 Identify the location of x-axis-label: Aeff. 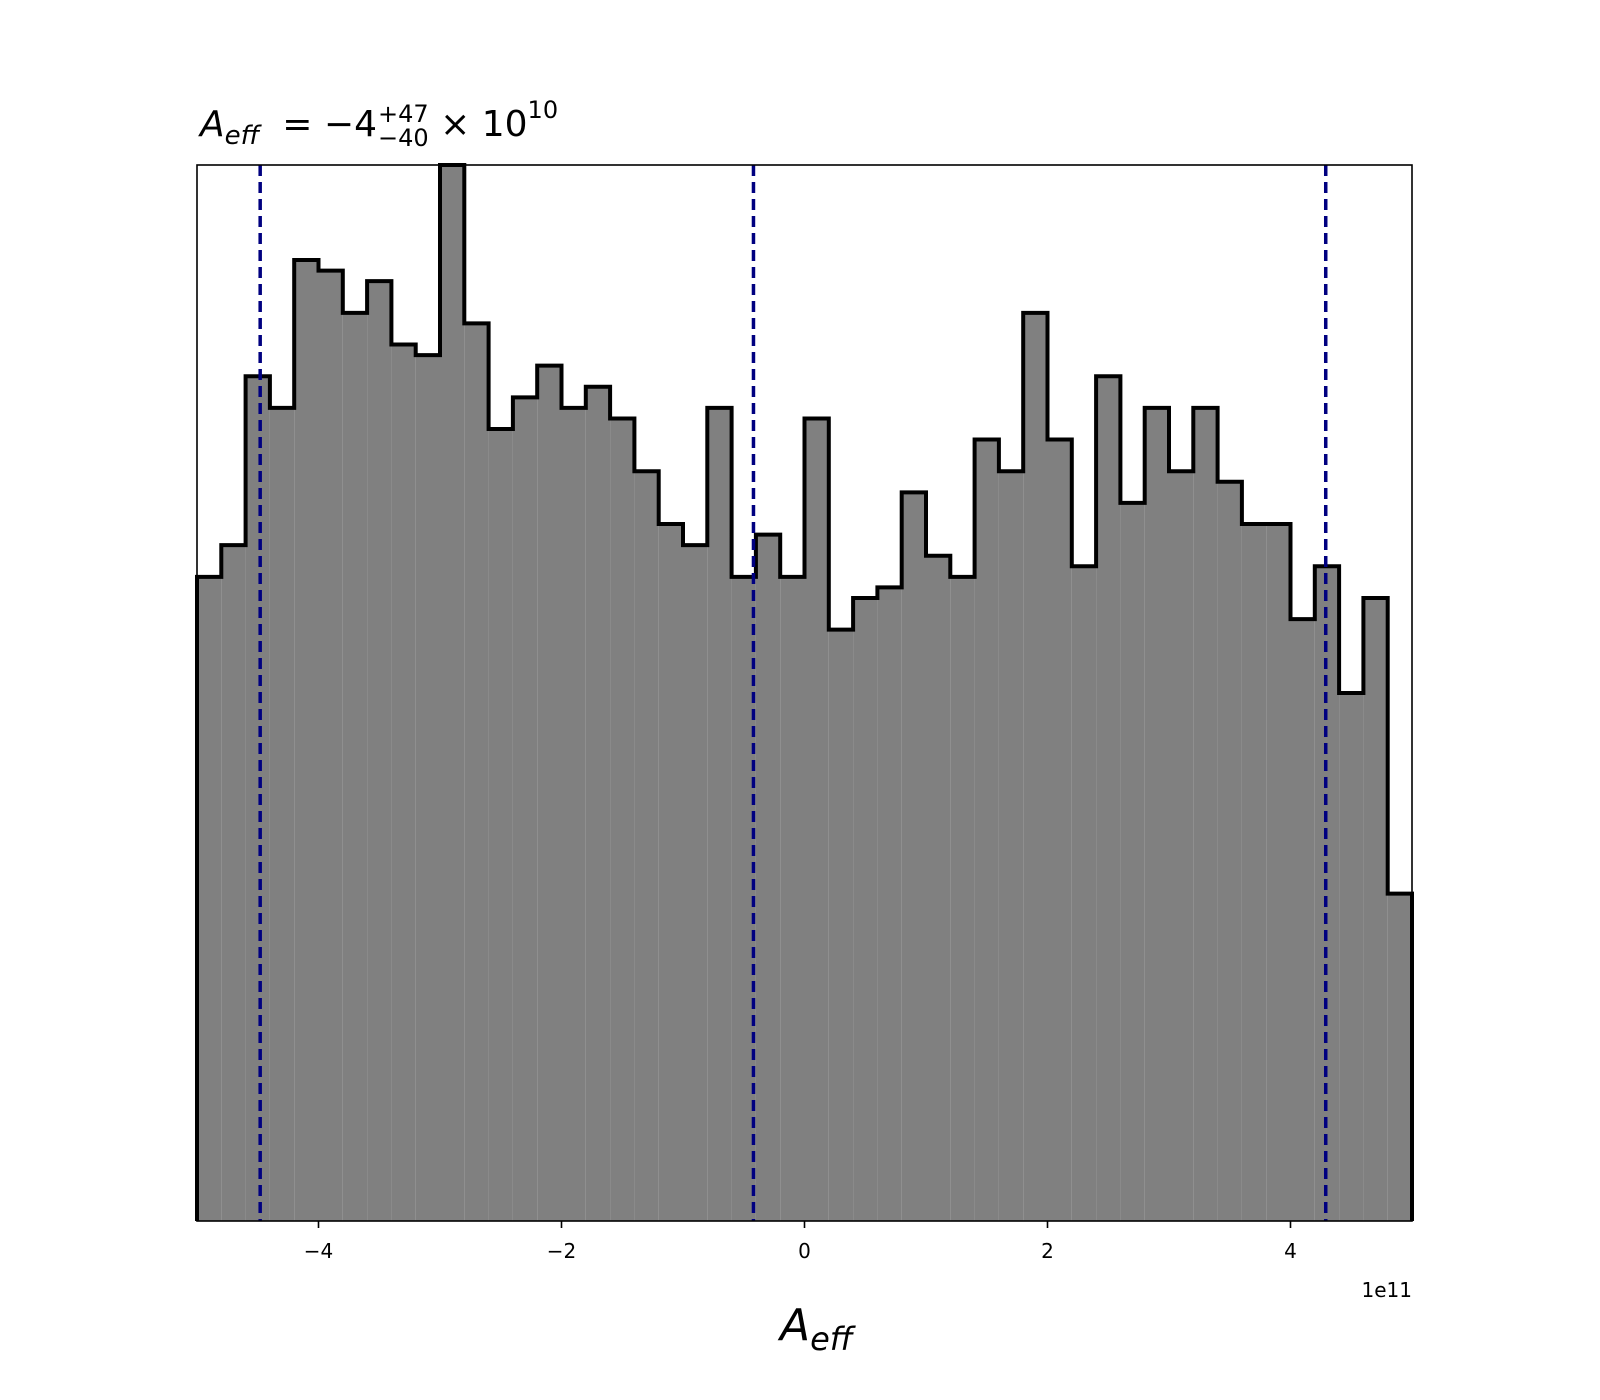
(816, 1329).